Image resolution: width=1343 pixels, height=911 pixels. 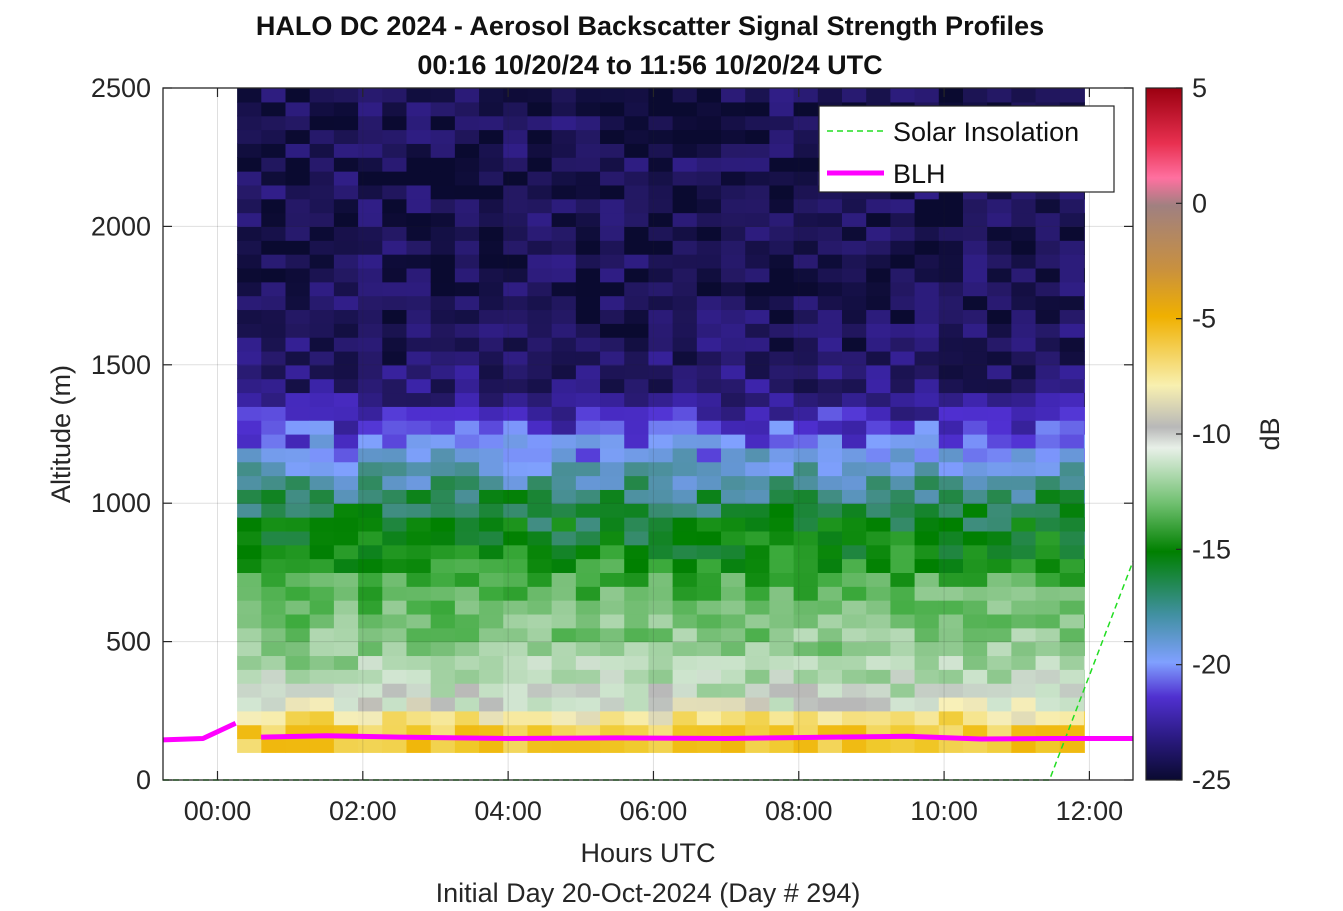 What do you see at coordinates (1204, 319) in the screenshot?
I see `colorbar-tick-label: -5` at bounding box center [1204, 319].